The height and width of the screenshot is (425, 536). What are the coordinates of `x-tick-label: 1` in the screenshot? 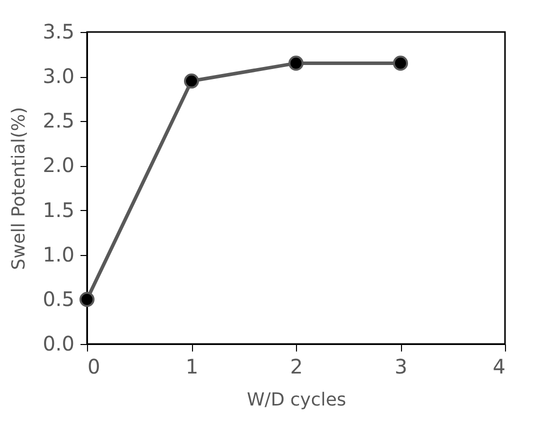 It's located at (192, 366).